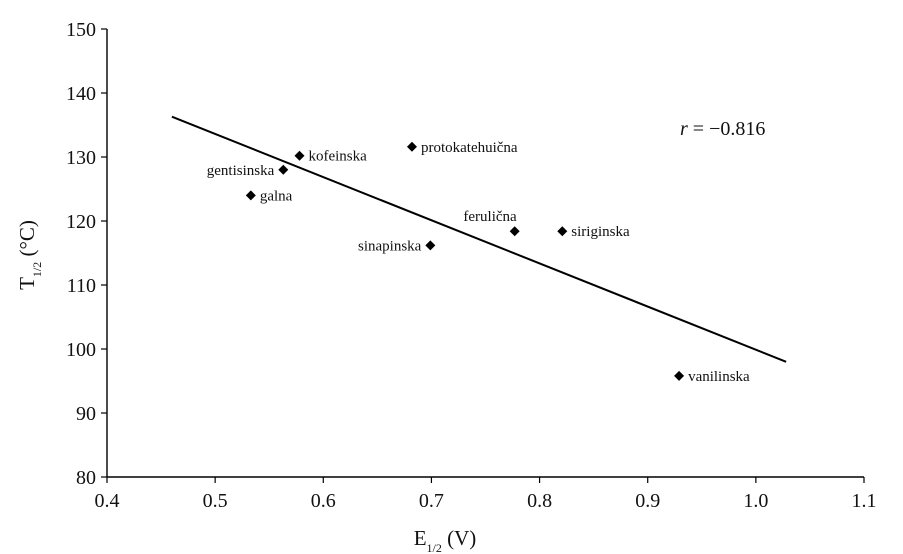 This screenshot has height=554, width=903. I want to click on y-tick-label: 150, so click(81, 30).